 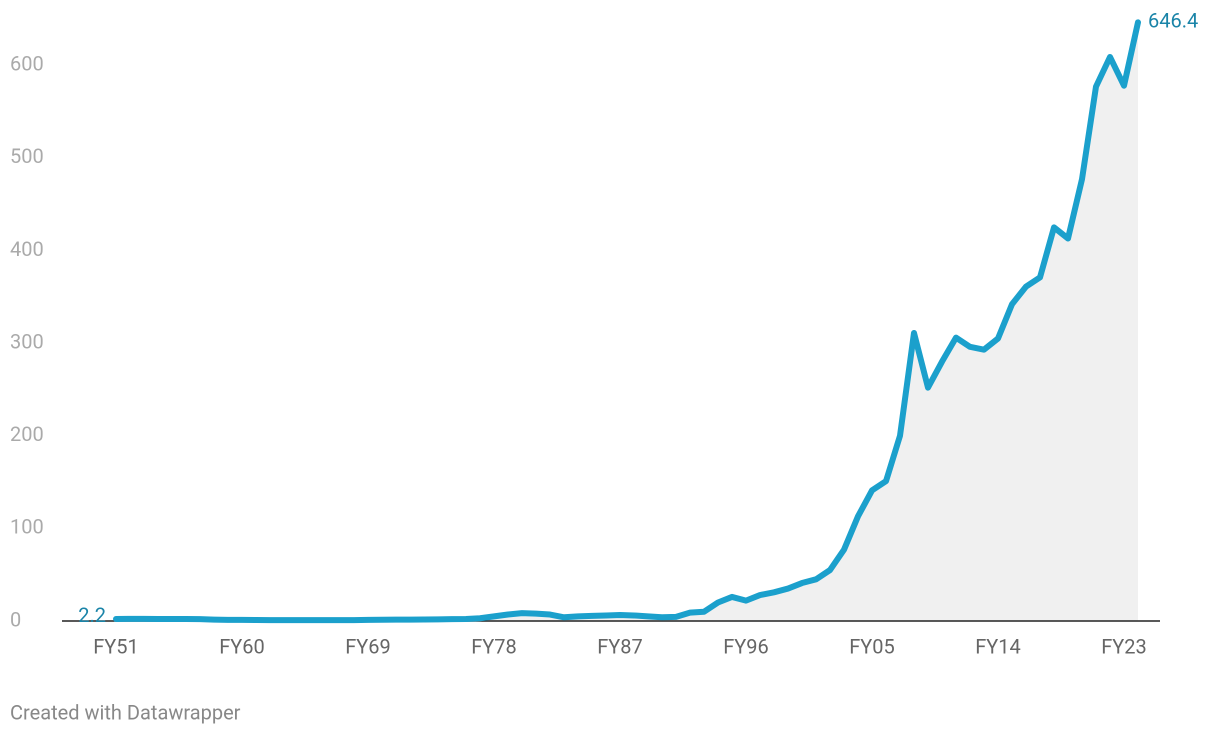 What do you see at coordinates (998, 646) in the screenshot?
I see `x-tick-label: FY14` at bounding box center [998, 646].